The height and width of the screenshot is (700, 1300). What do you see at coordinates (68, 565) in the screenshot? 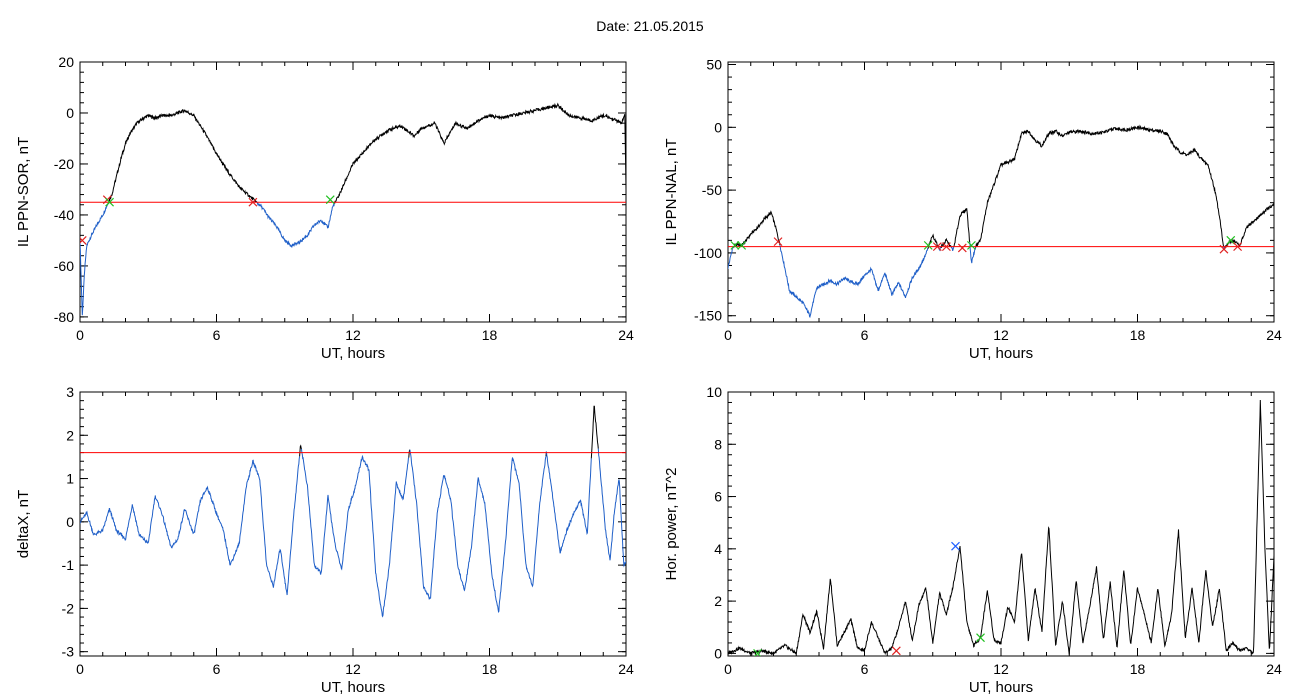
I see `y-tick-label: -1` at bounding box center [68, 565].